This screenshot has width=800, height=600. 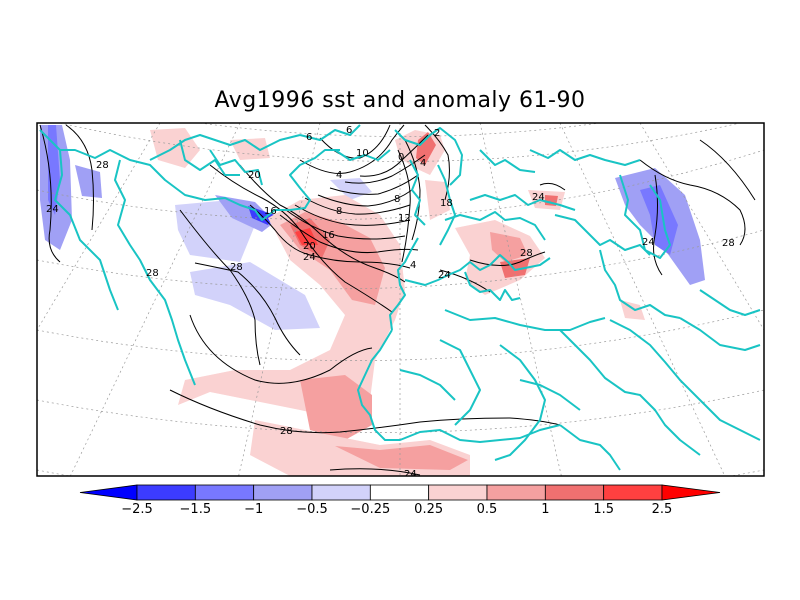 What do you see at coordinates (254, 509) in the screenshot?
I see `colorbar-tick-label: −1` at bounding box center [254, 509].